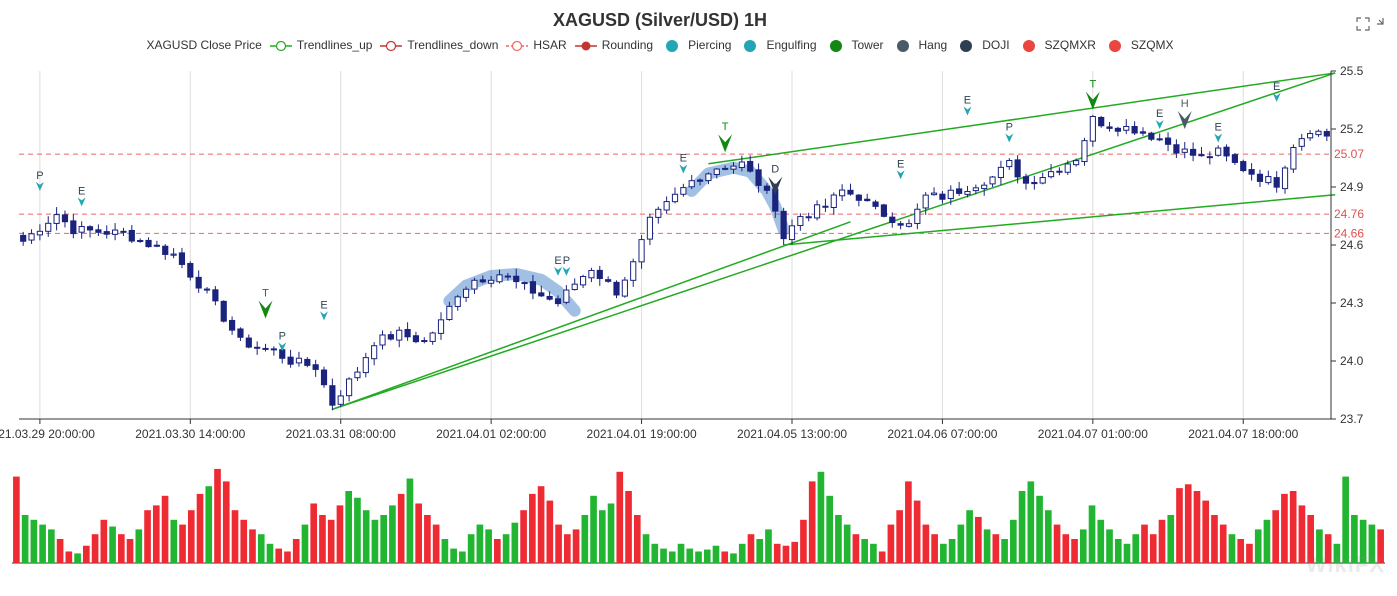 Image resolution: width=1397 pixels, height=596 pixels. Describe the element at coordinates (320, 45) in the screenshot. I see `legend-item-trendlines-up: Trendlines_up` at that location.